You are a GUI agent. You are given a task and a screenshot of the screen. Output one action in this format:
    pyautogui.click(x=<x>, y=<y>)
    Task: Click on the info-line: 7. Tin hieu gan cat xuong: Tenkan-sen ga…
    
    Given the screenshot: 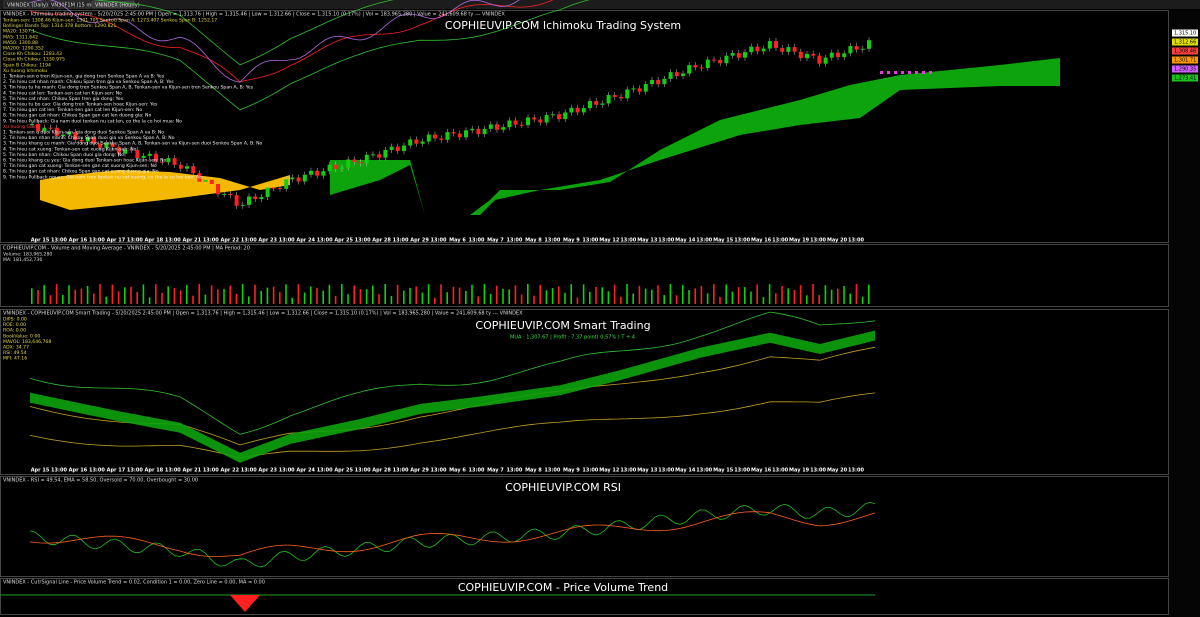 What is the action you would take?
    pyautogui.click(x=80, y=166)
    